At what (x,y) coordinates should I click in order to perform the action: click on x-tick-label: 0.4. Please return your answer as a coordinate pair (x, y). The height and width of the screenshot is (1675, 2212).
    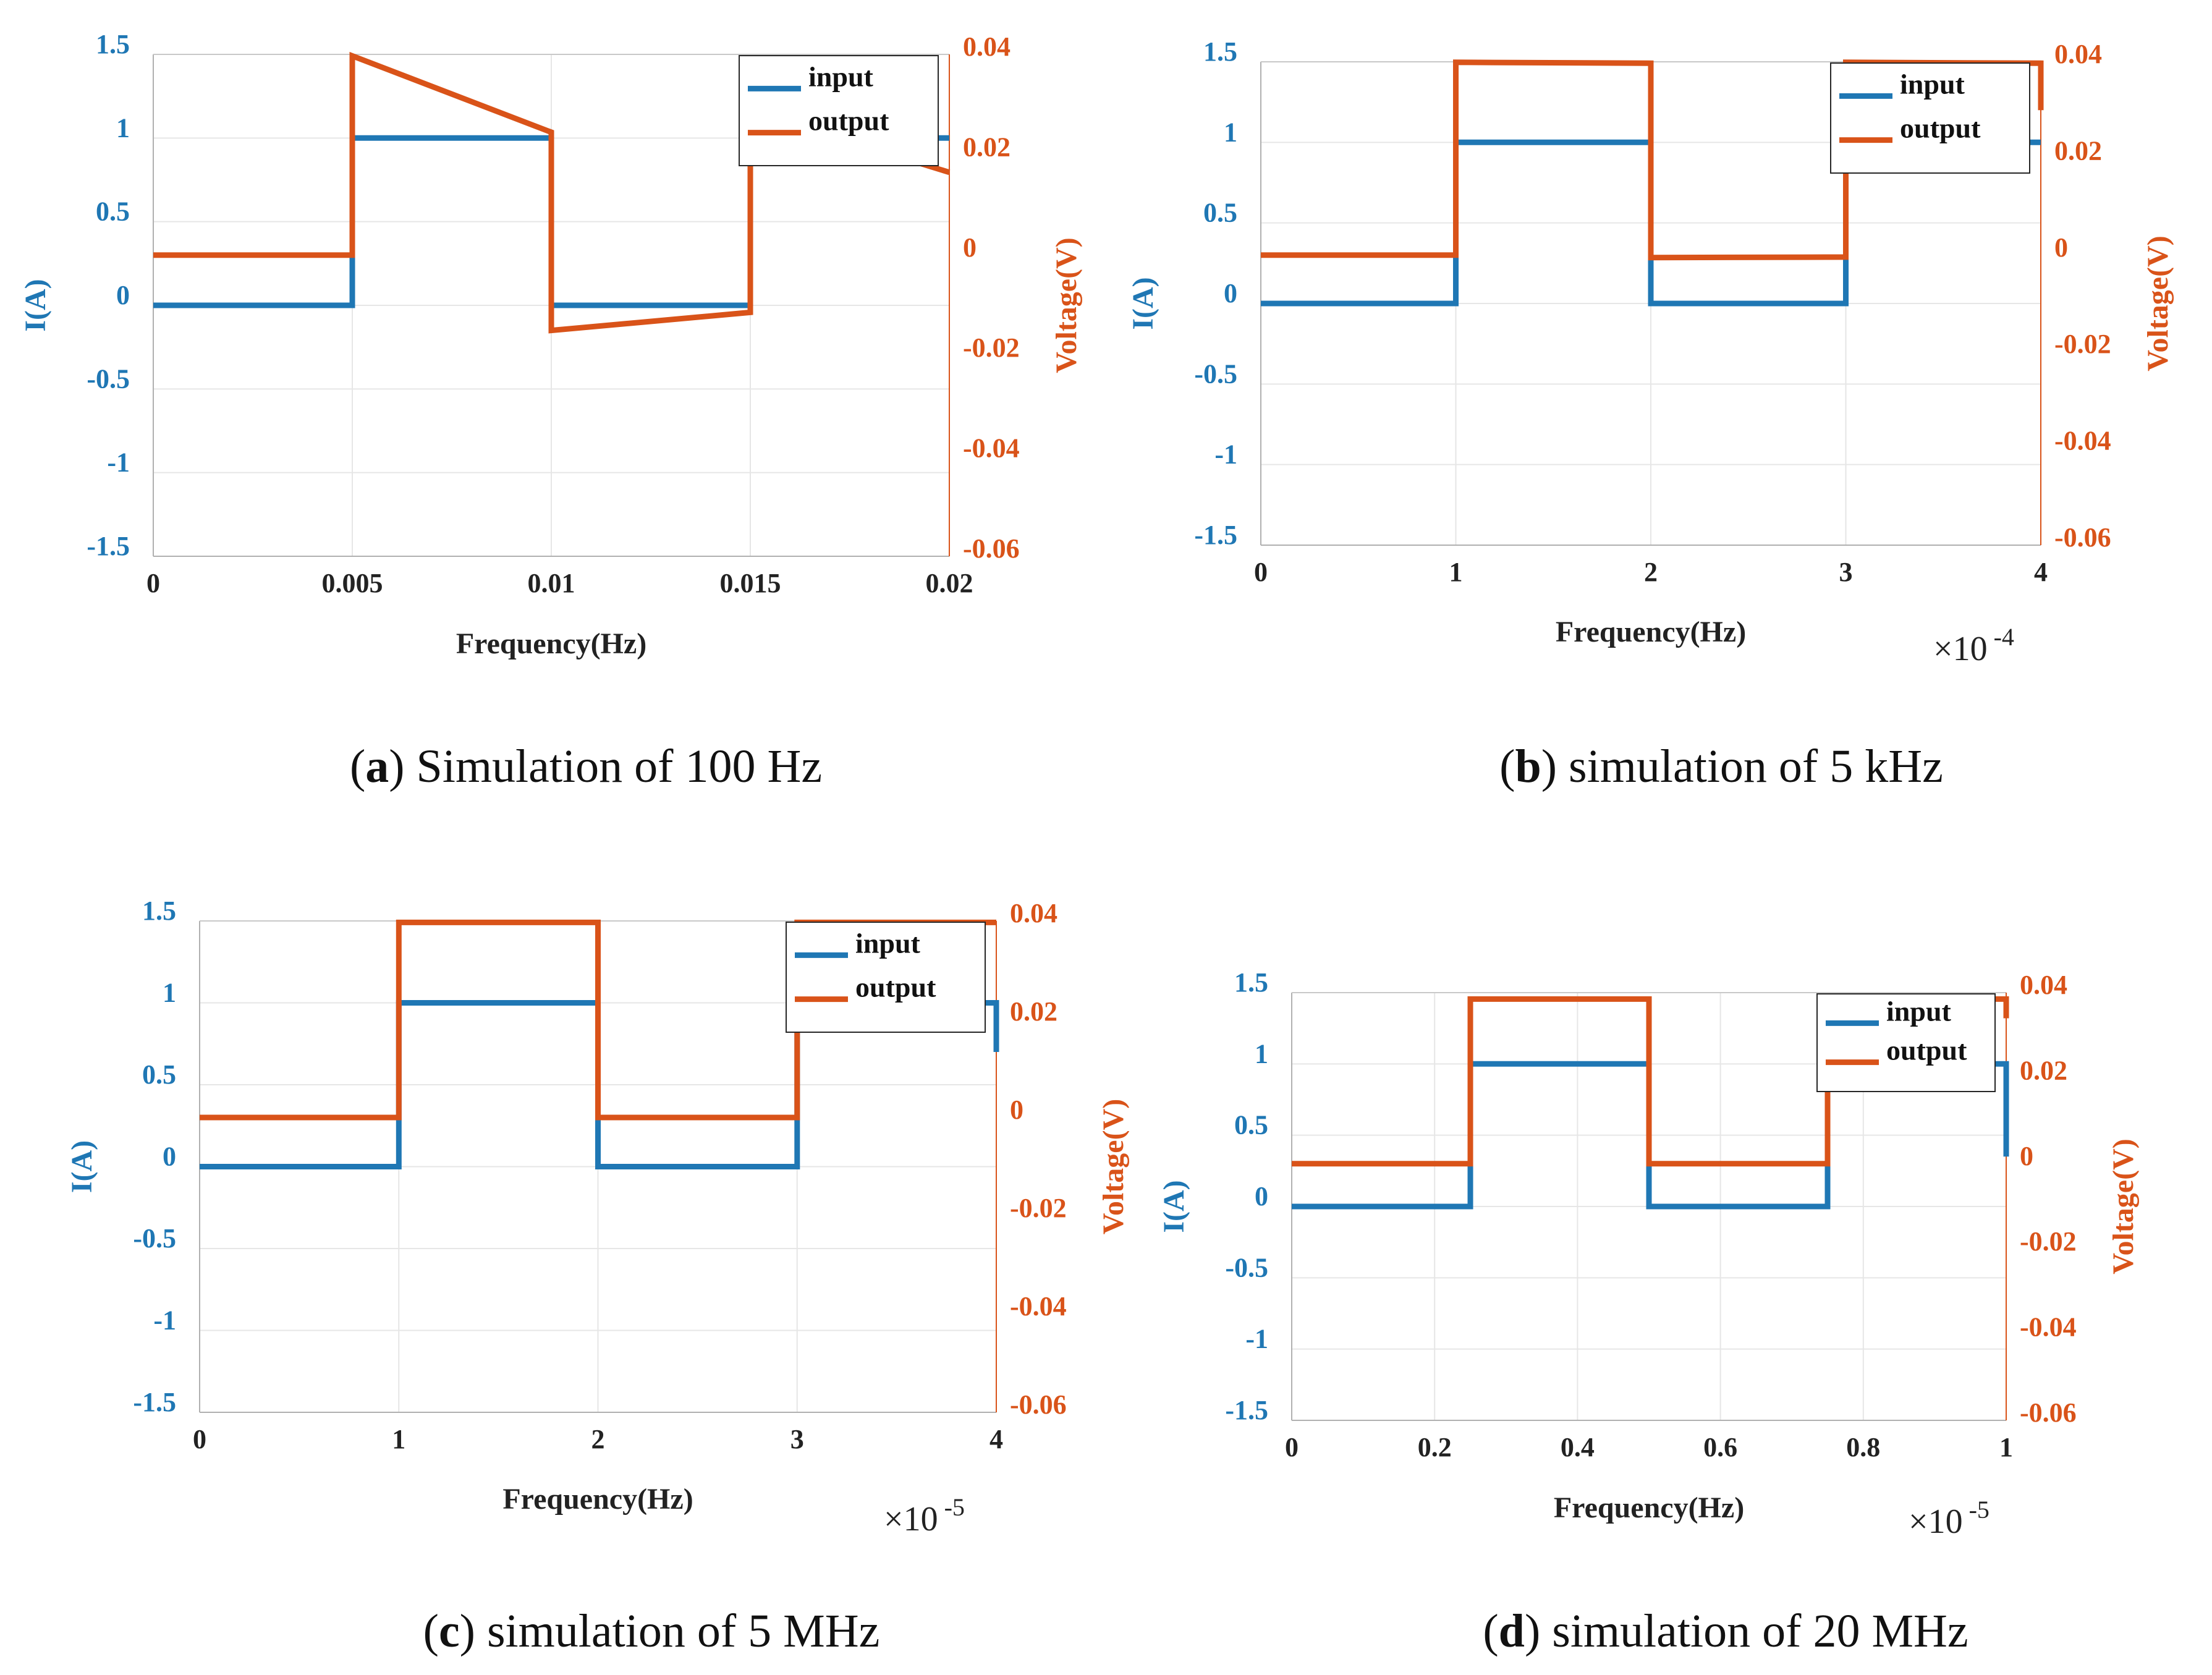
    Looking at the image, I should click on (1578, 1447).